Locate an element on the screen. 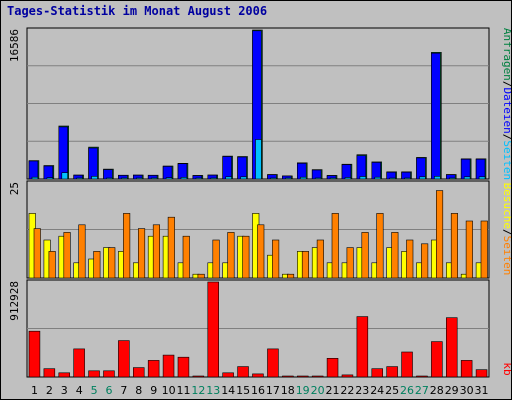 This screenshot has height=400, width=512. side-label-requests: Anfragen/Dateien/Seiten is located at coordinates (506, 104).